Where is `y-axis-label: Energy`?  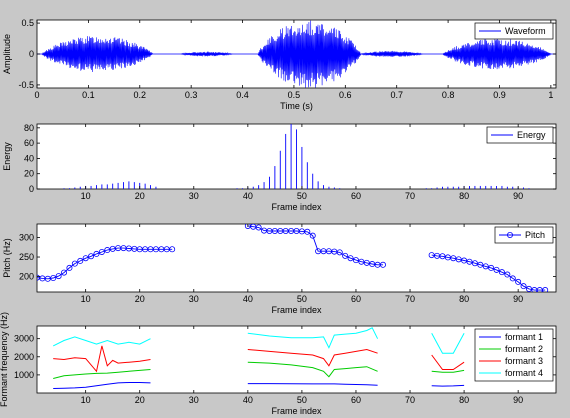
y-axis-label: Energy is located at coordinates (7, 156).